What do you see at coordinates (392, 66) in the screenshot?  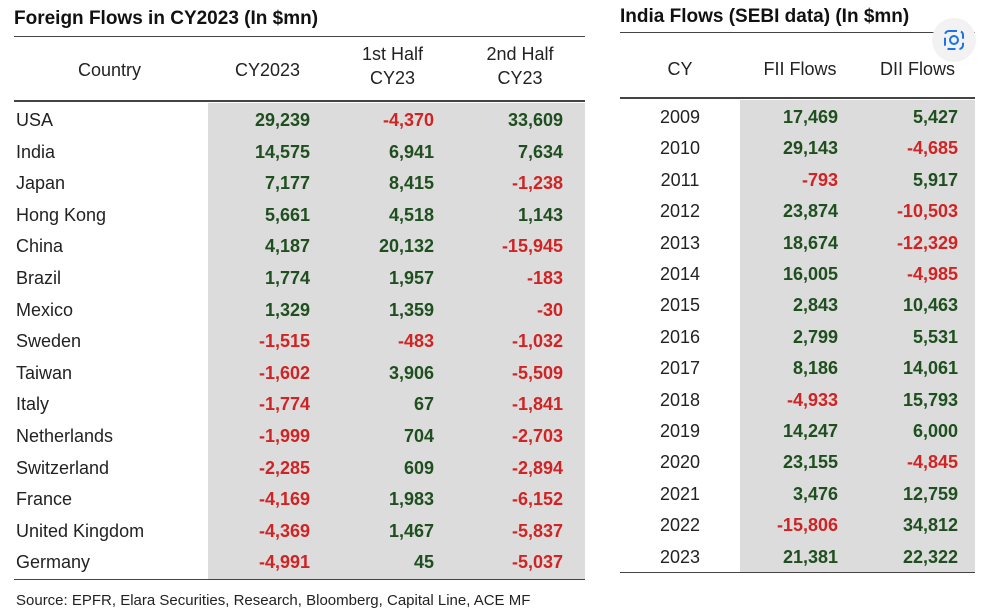 I see `column-header: 1st Half CY23` at bounding box center [392, 66].